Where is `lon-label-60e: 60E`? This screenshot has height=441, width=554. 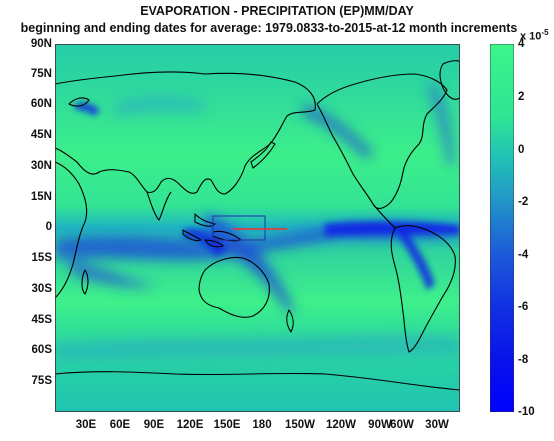
lon-label-60e: 60E is located at coordinates (120, 425).